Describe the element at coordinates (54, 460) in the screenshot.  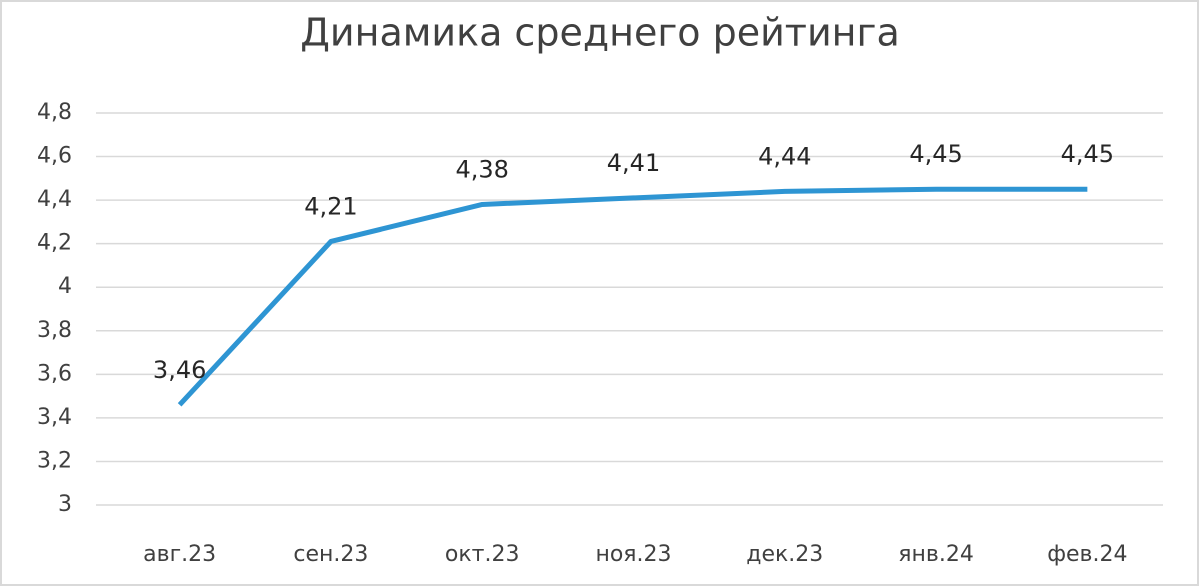
I see `y-tick-label: 3,2` at that location.